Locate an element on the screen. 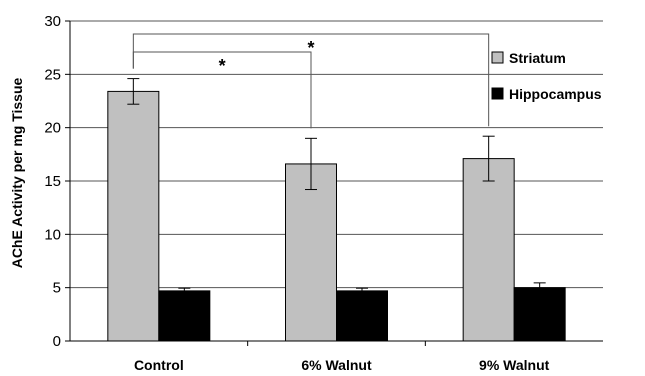 The width and height of the screenshot is (645, 376). legend-swatch-hippocampus is located at coordinates (497, 93).